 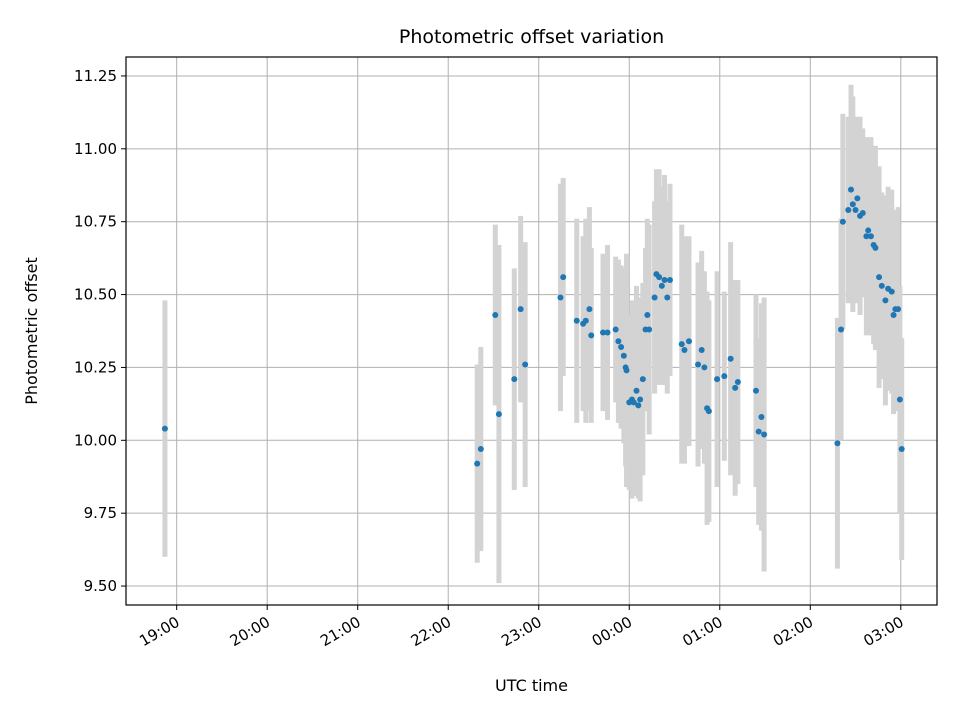 What do you see at coordinates (95, 76) in the screenshot?
I see `y-tick-label: 11.25` at bounding box center [95, 76].